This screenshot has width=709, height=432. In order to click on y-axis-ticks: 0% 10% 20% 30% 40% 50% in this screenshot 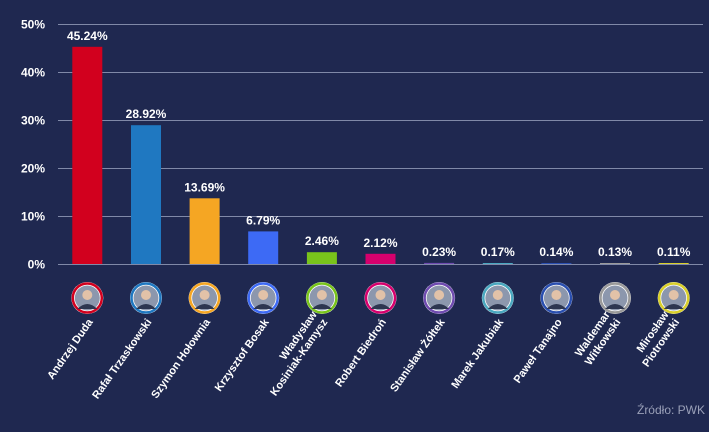, I will do `click(33, 145)`.